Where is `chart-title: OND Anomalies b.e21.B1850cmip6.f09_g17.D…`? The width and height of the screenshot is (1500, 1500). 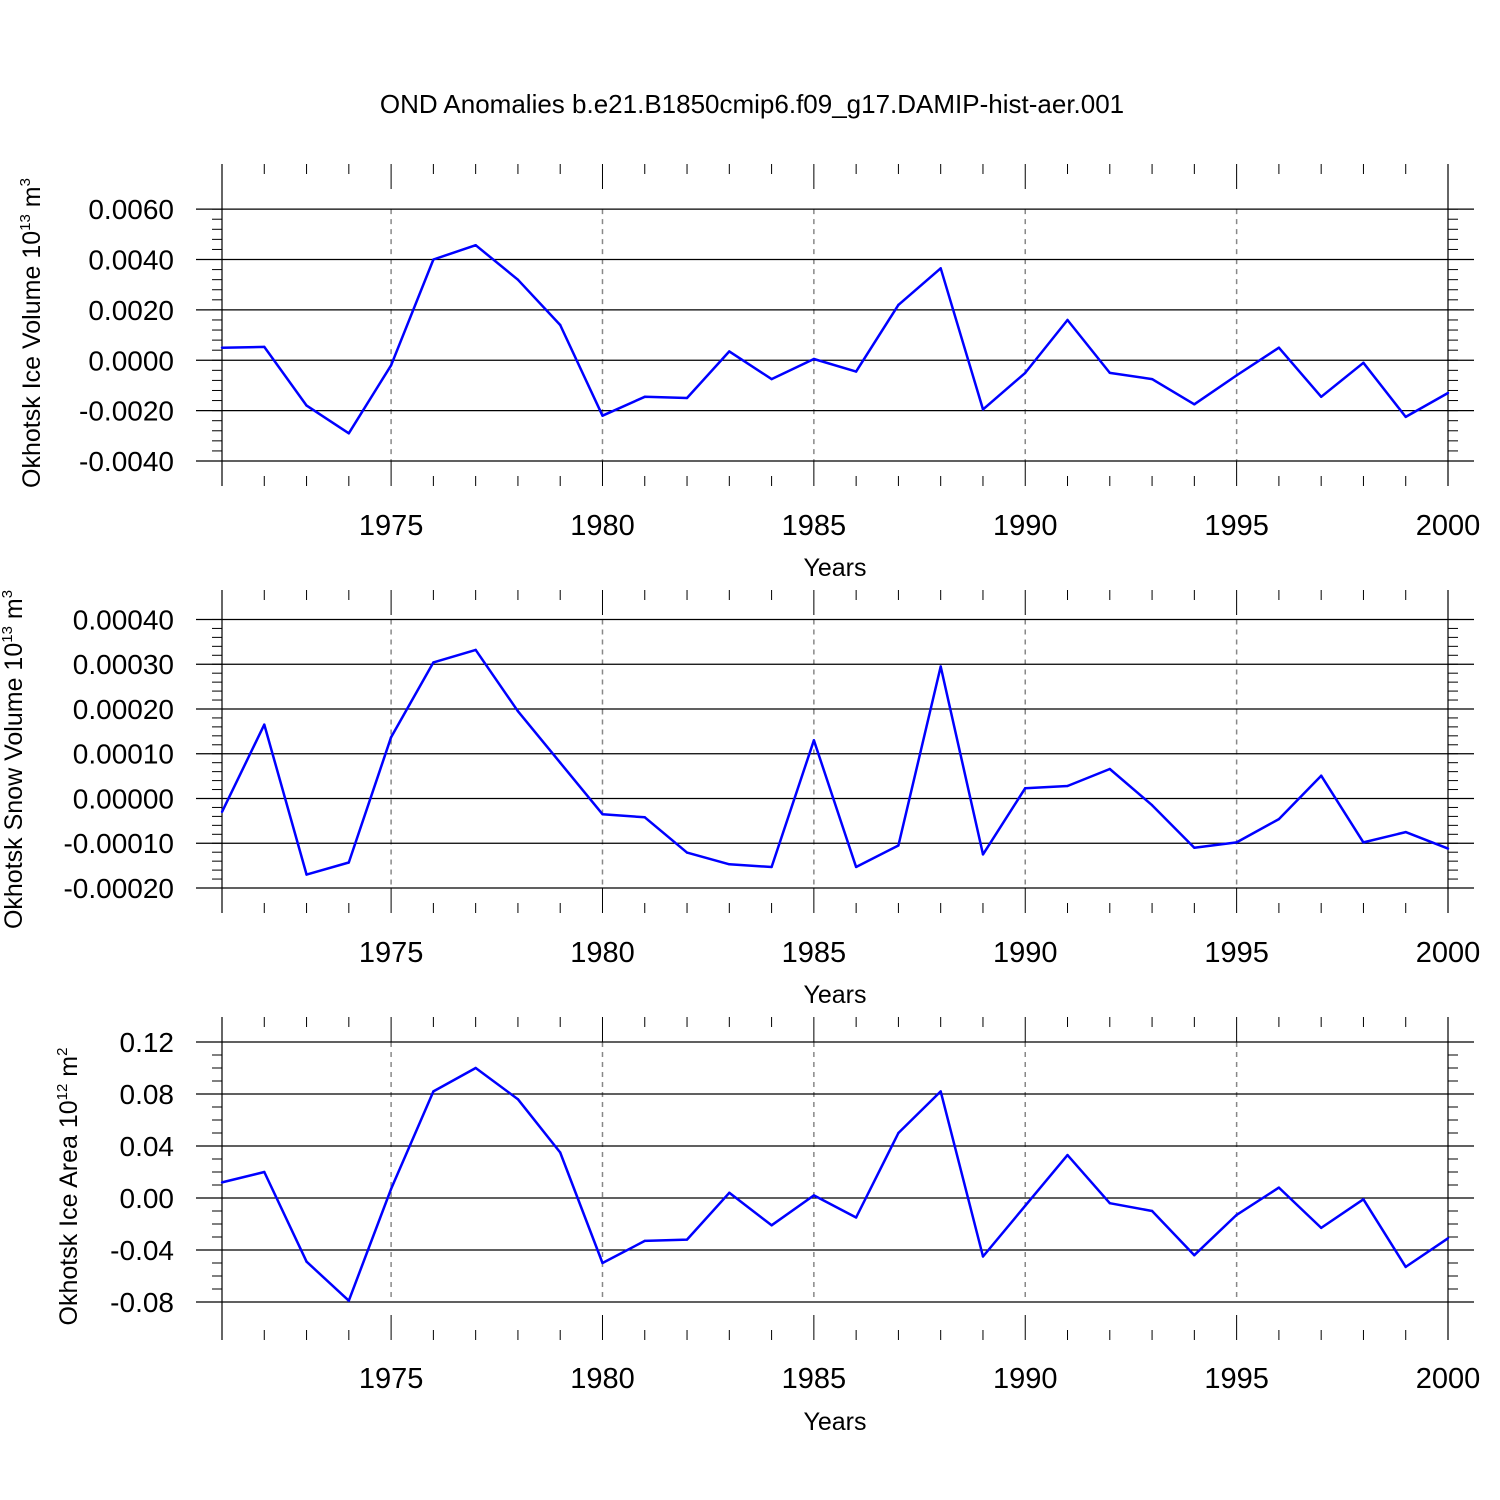
chart-title: OND Anomalies b.e21.B1850cmip6.f09_g17.D… is located at coordinates (752, 104).